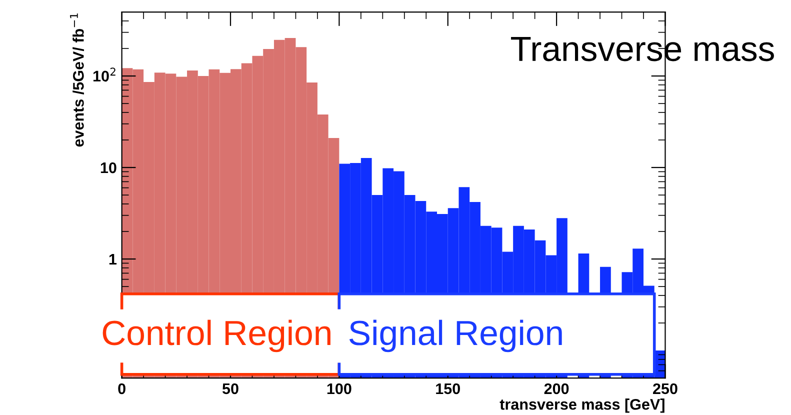 This screenshot has width=791, height=415. What do you see at coordinates (216, 336) in the screenshot?
I see `band-label: Control Region` at bounding box center [216, 336].